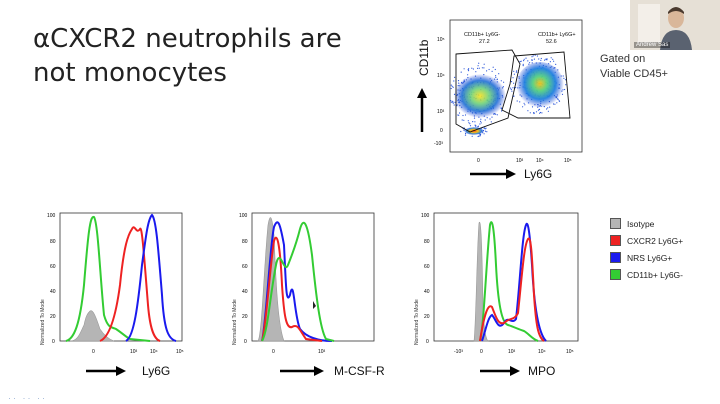 This screenshot has width=720, height=404. I want to click on scatter-xlabel: Ly6G, so click(538, 174).